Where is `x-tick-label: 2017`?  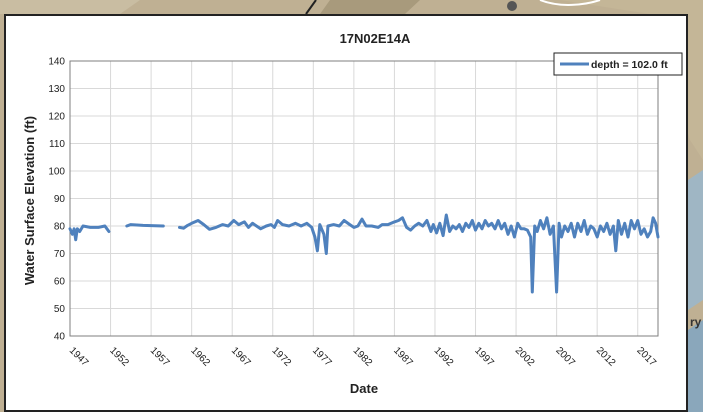
x-tick-label: 2017 is located at coordinates (646, 357).